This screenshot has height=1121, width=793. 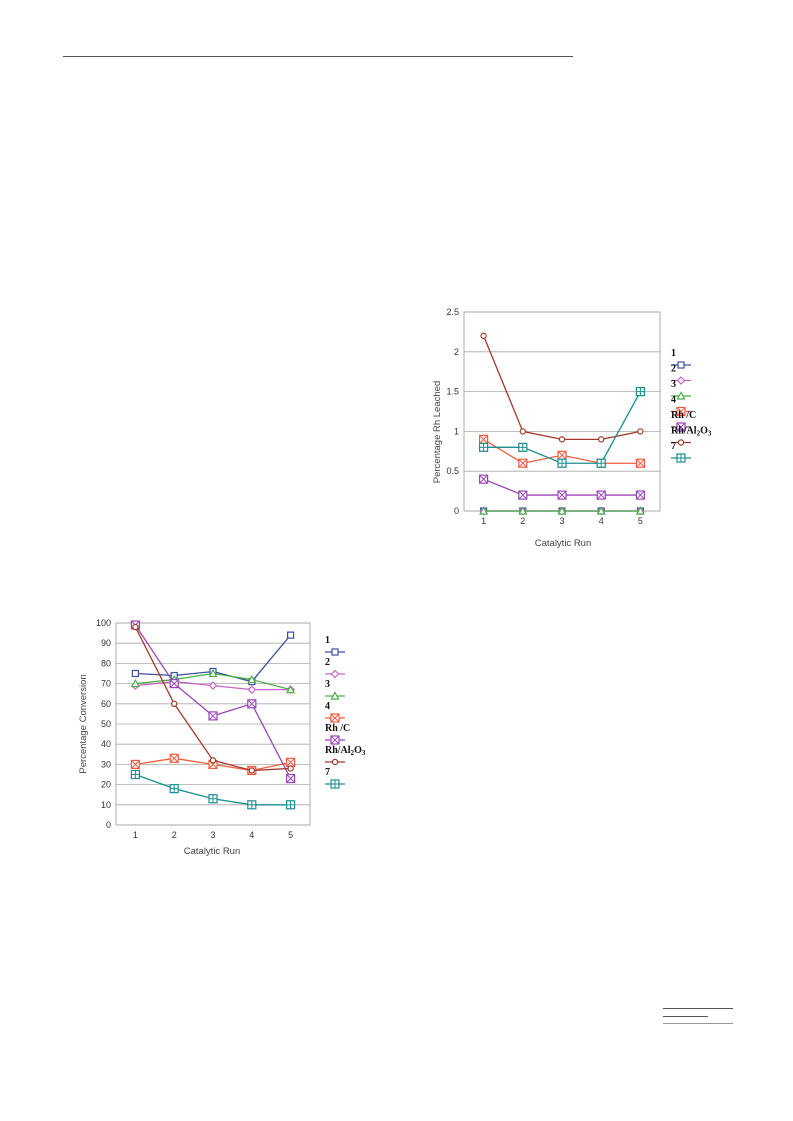 What do you see at coordinates (452, 471) in the screenshot?
I see `y-tick-label: 0.5` at bounding box center [452, 471].